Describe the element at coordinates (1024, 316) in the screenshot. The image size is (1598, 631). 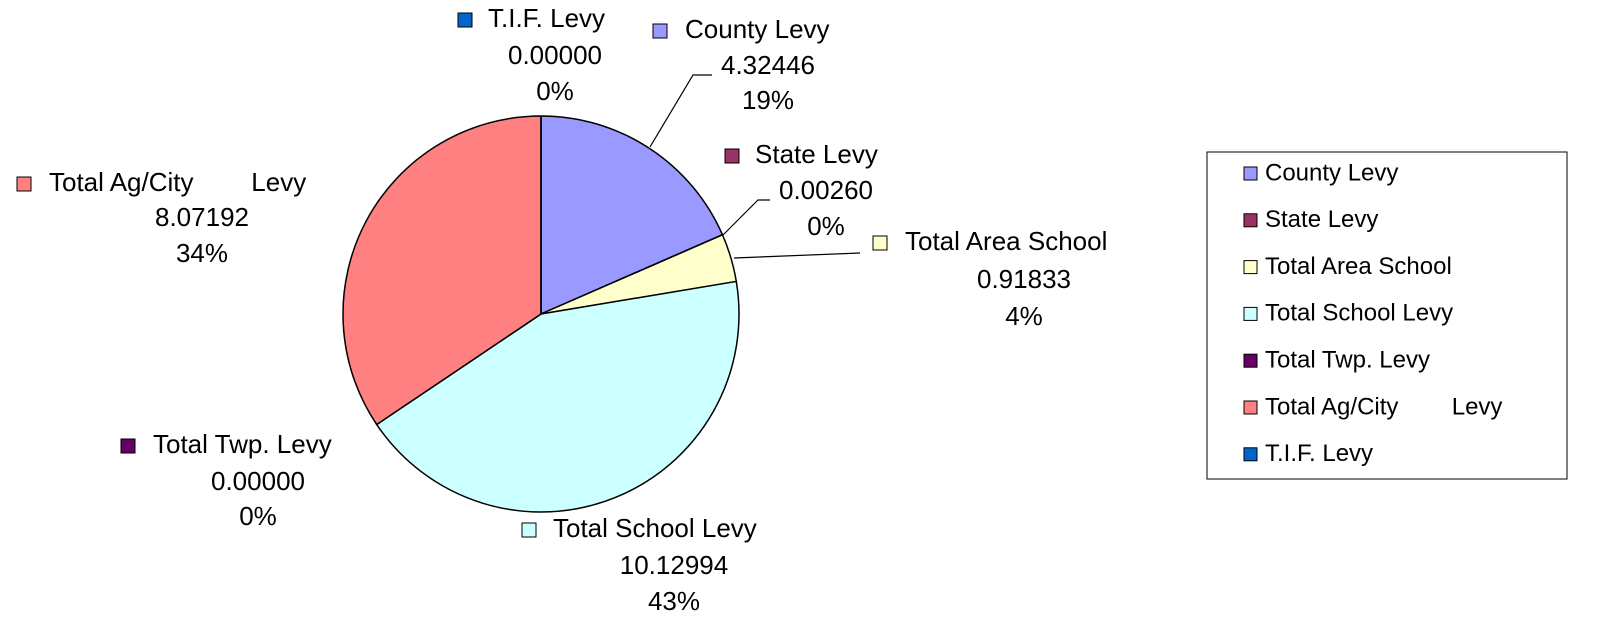
I see `data-label-percent: 4%` at that location.